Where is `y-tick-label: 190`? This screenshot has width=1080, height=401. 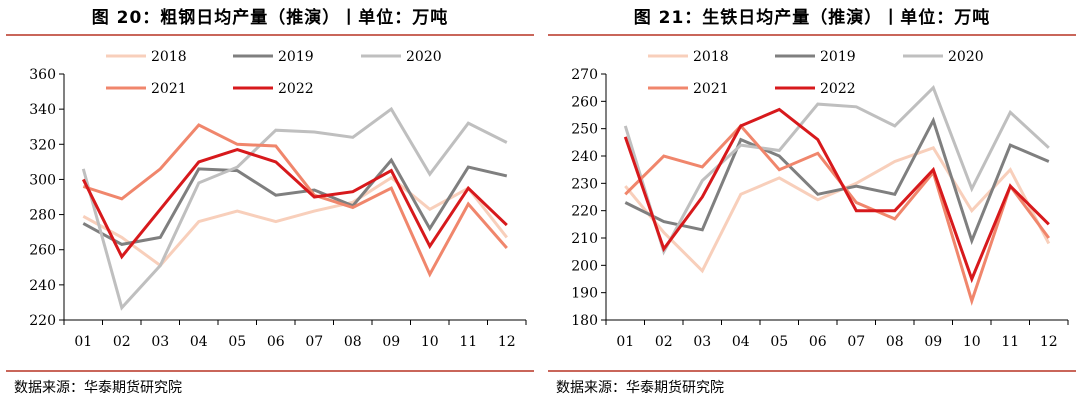 y-tick-label: 190 is located at coordinates (584, 294).